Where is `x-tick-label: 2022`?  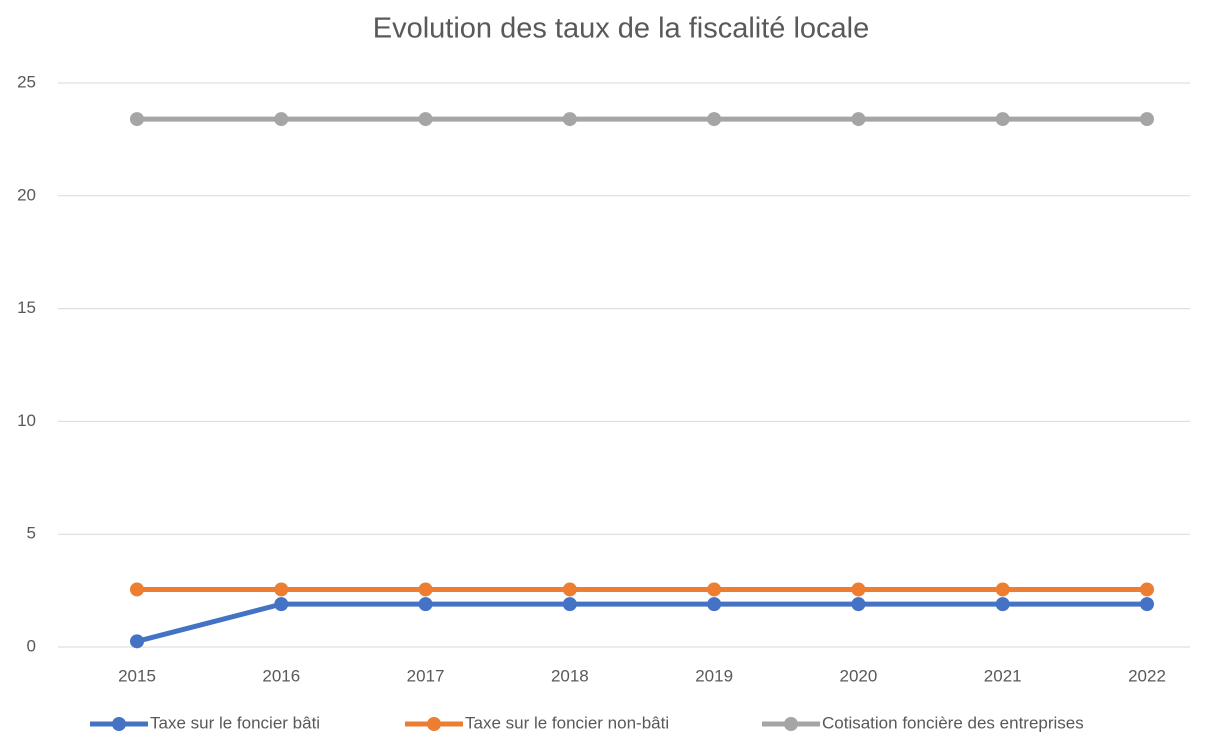
x-tick-label: 2022 is located at coordinates (1147, 675).